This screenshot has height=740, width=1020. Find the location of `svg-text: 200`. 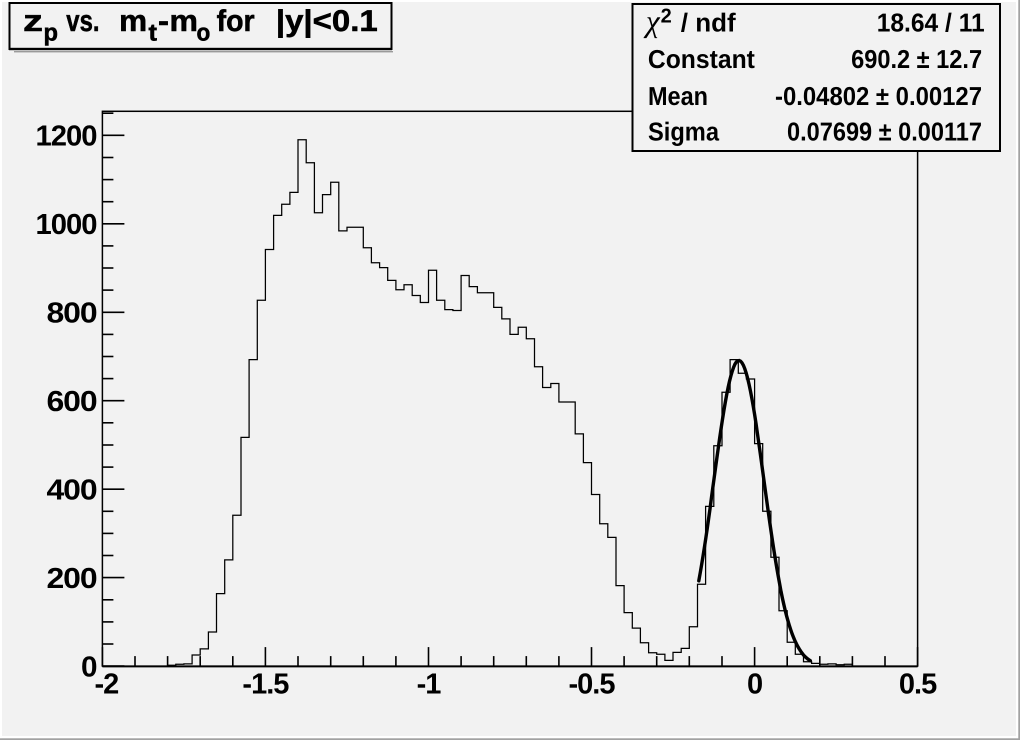

svg-text: 200 is located at coordinates (72, 579).